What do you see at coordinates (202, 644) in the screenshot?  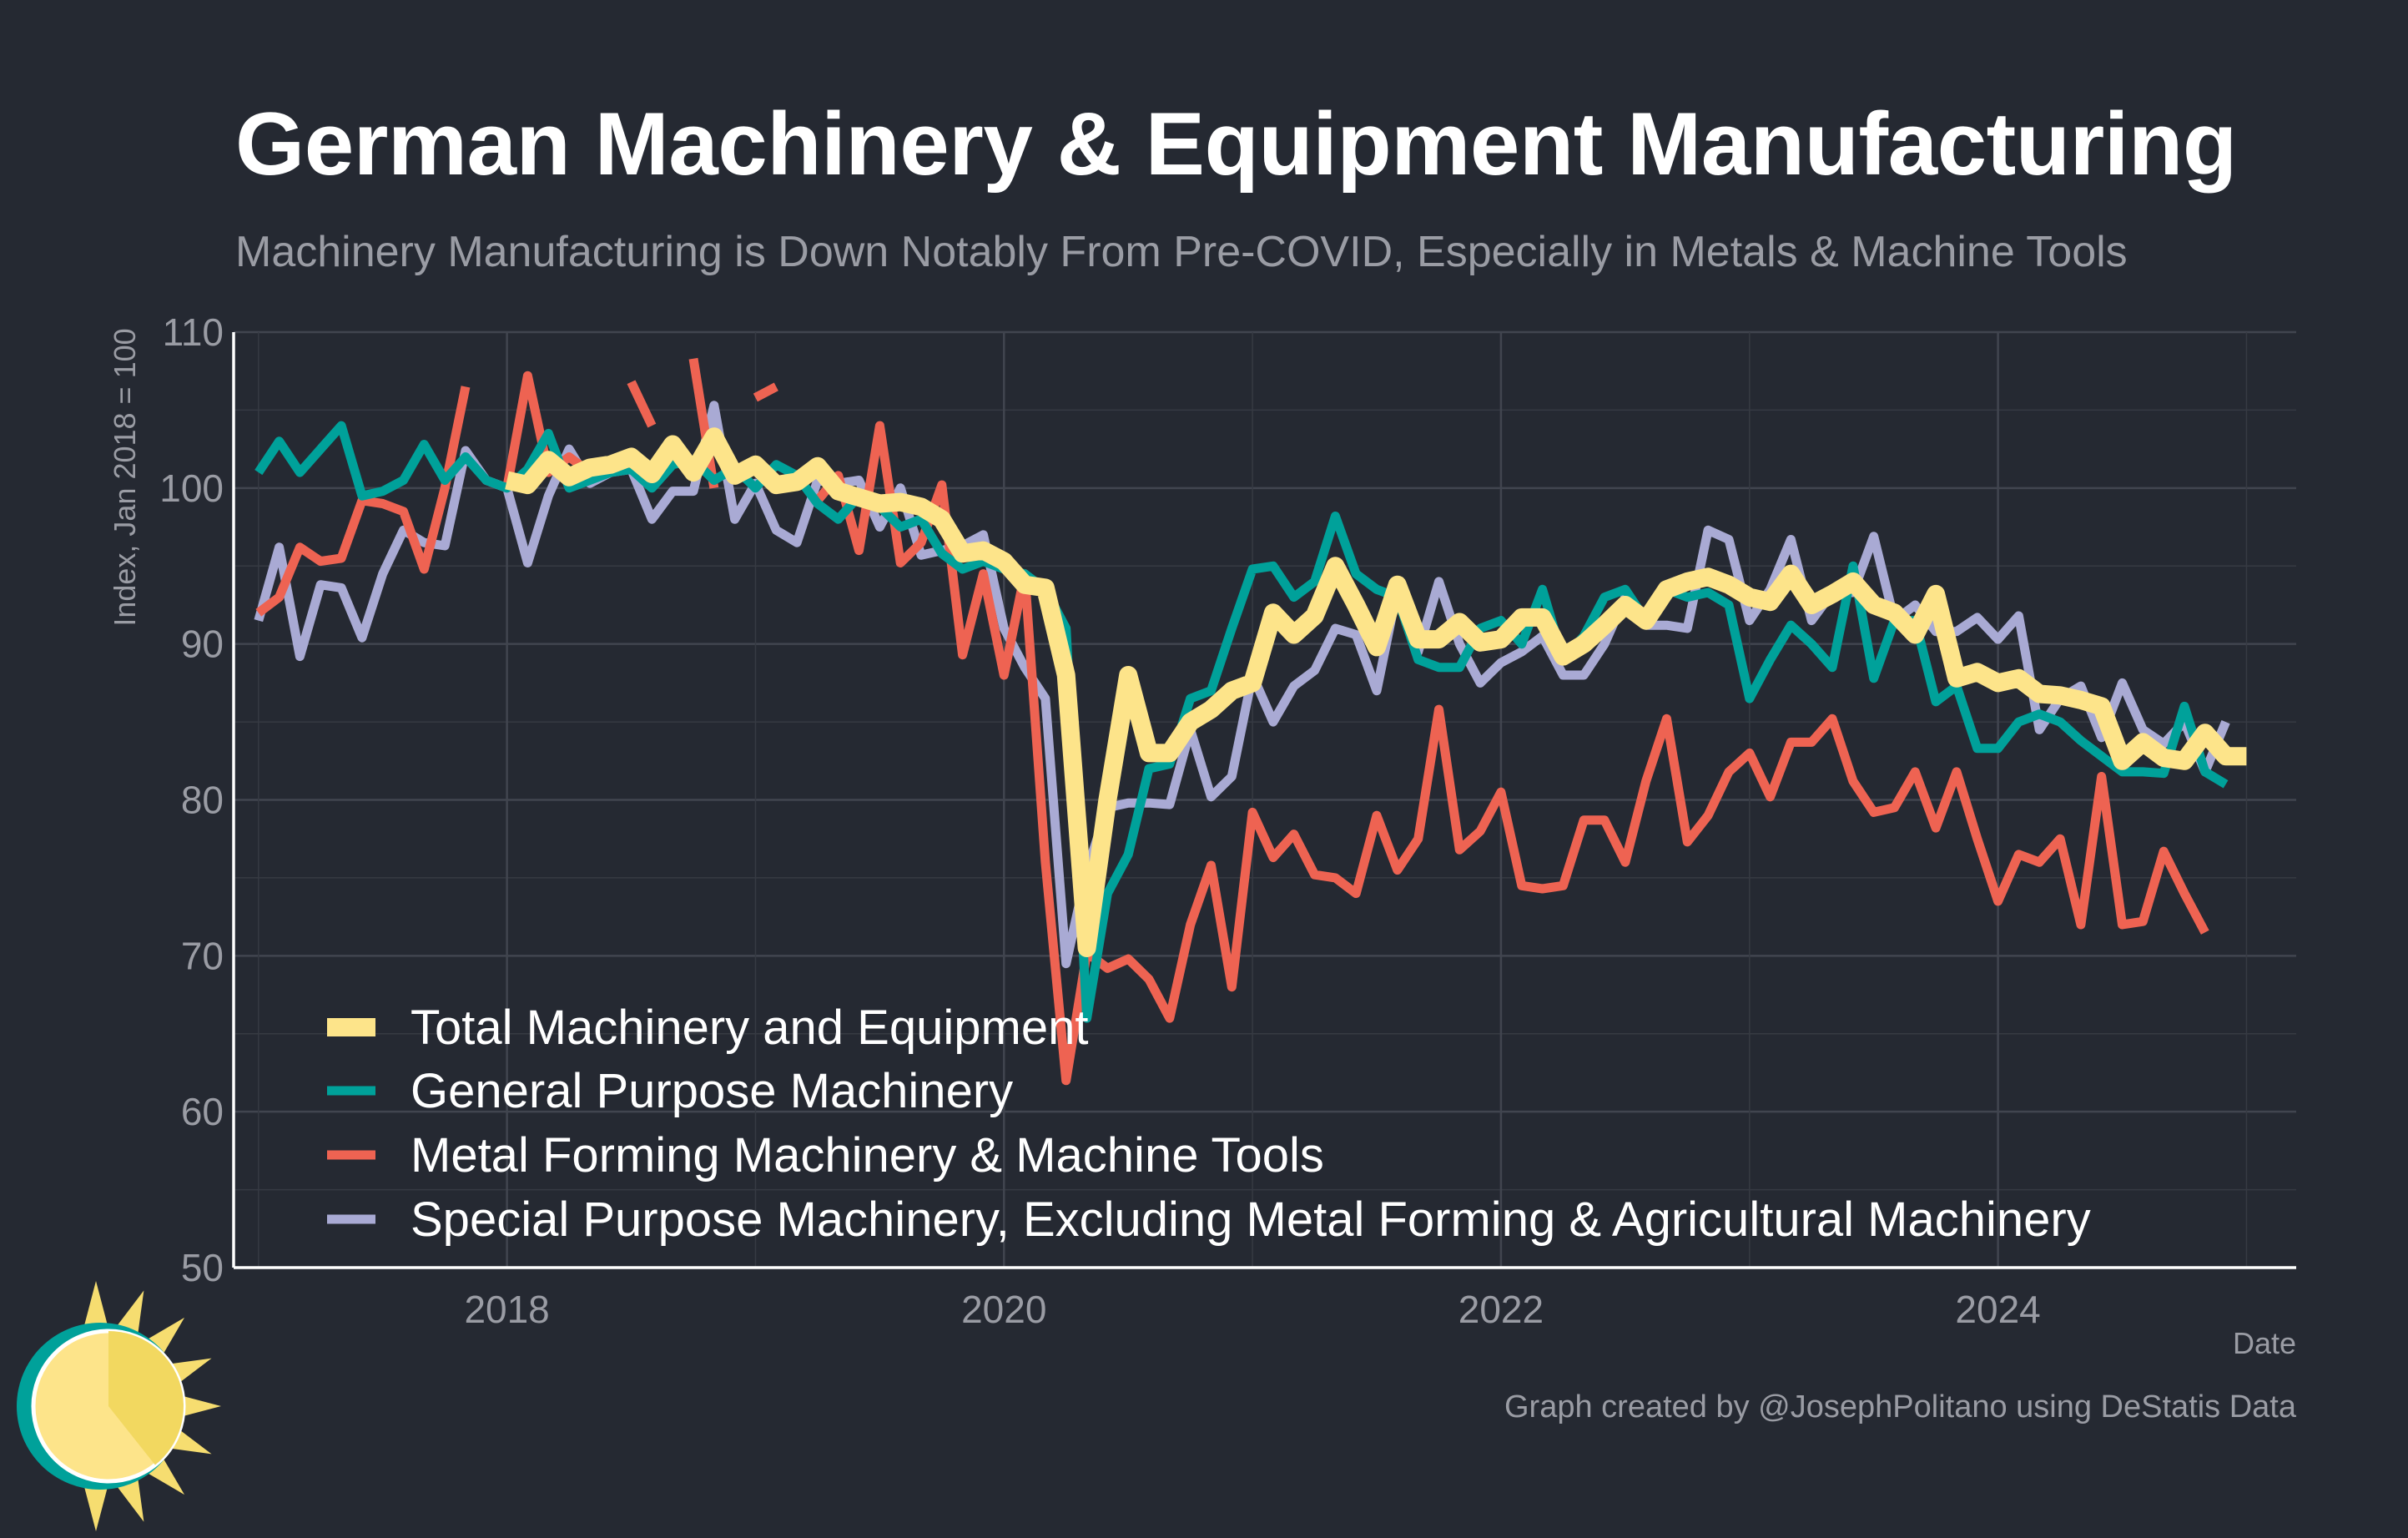 I see `y-tick-label: 90` at bounding box center [202, 644].